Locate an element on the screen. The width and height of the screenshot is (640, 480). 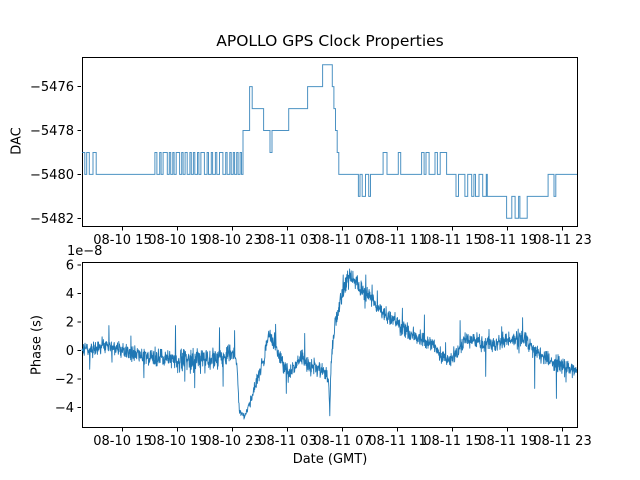
phase-offset-label: 1e−8 is located at coordinates (85, 251).